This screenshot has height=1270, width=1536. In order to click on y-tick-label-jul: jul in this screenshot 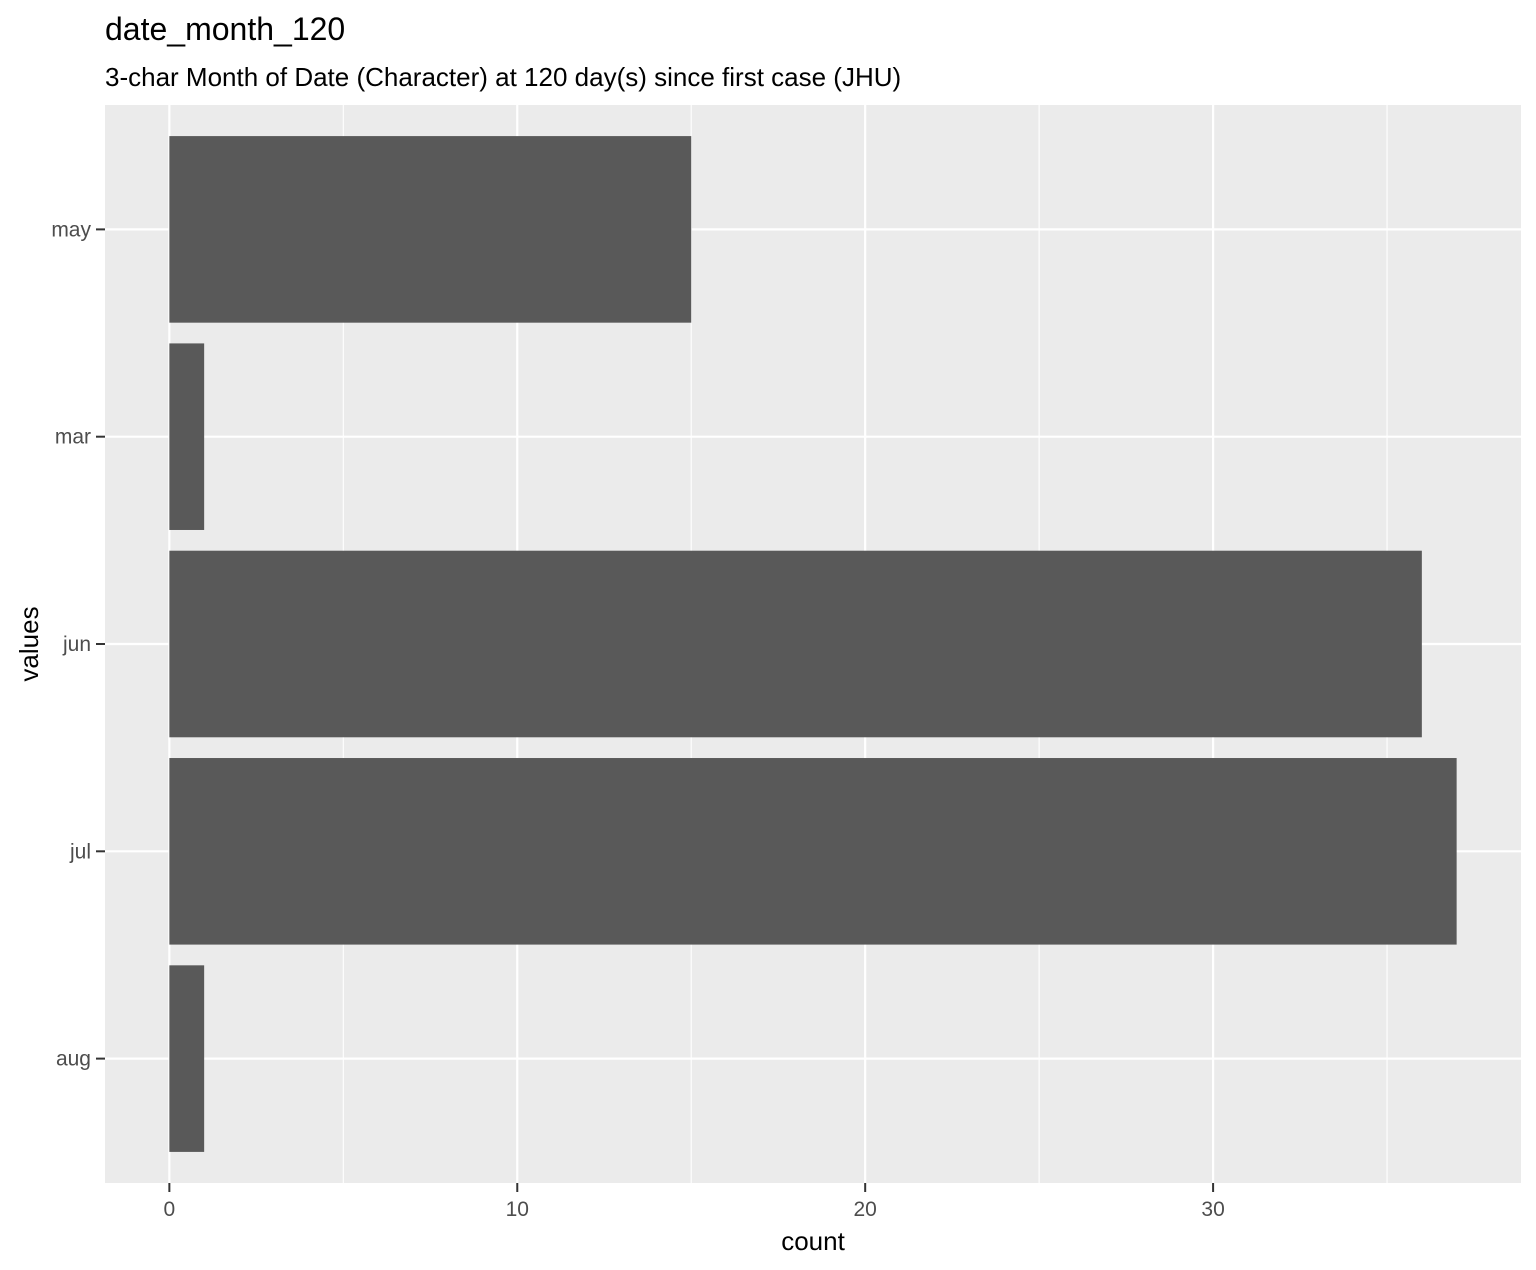, I will do `click(80, 851)`.